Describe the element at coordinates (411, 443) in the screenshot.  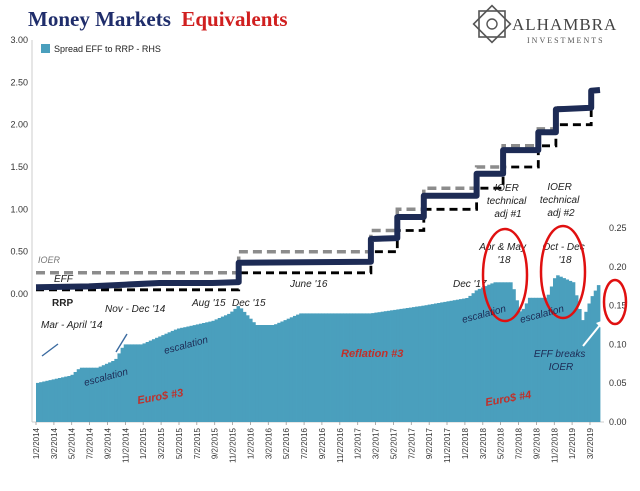
I see `x-tick-label: 7/2/2017` at that location.